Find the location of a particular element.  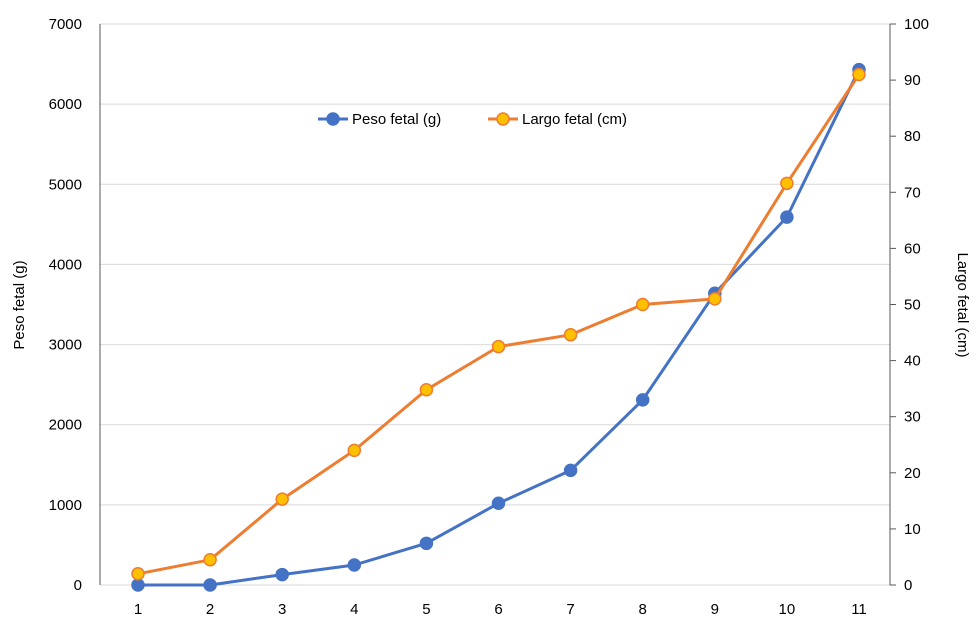

right-tick-label: 30 is located at coordinates (912, 417).